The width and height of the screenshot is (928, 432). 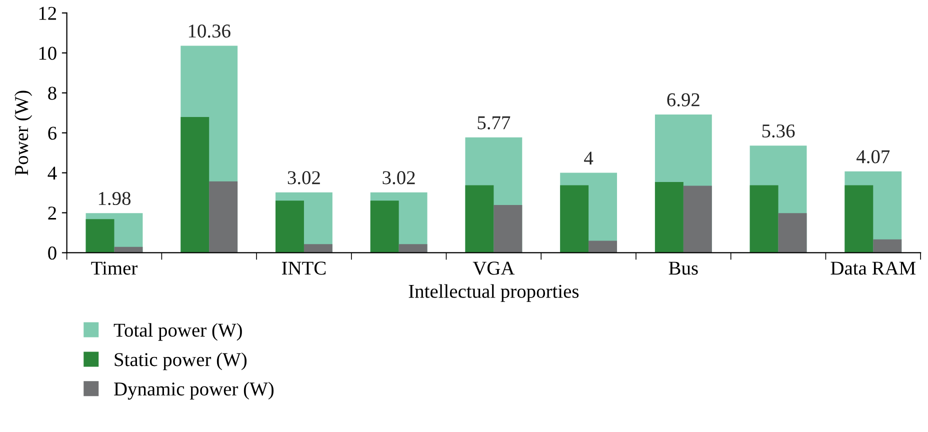 What do you see at coordinates (873, 268) in the screenshot?
I see `x-tick-label: Data RAM` at bounding box center [873, 268].